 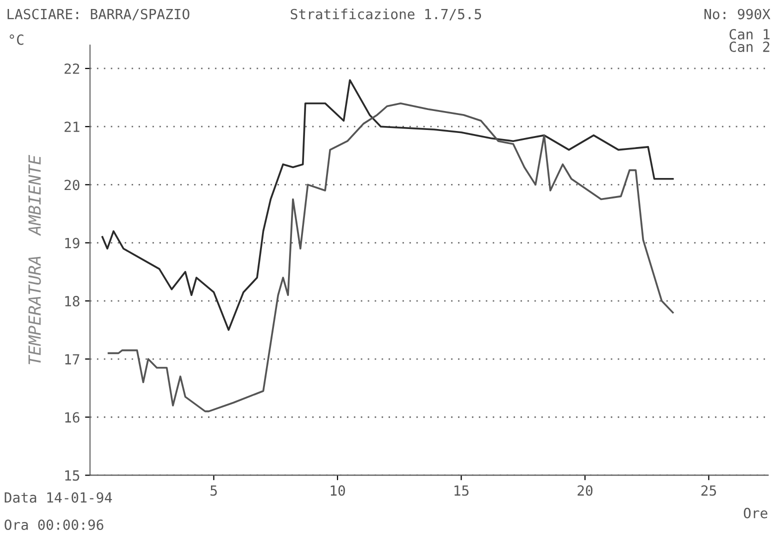 What do you see at coordinates (72, 301) in the screenshot?
I see `y-tick-label: 18` at bounding box center [72, 301].